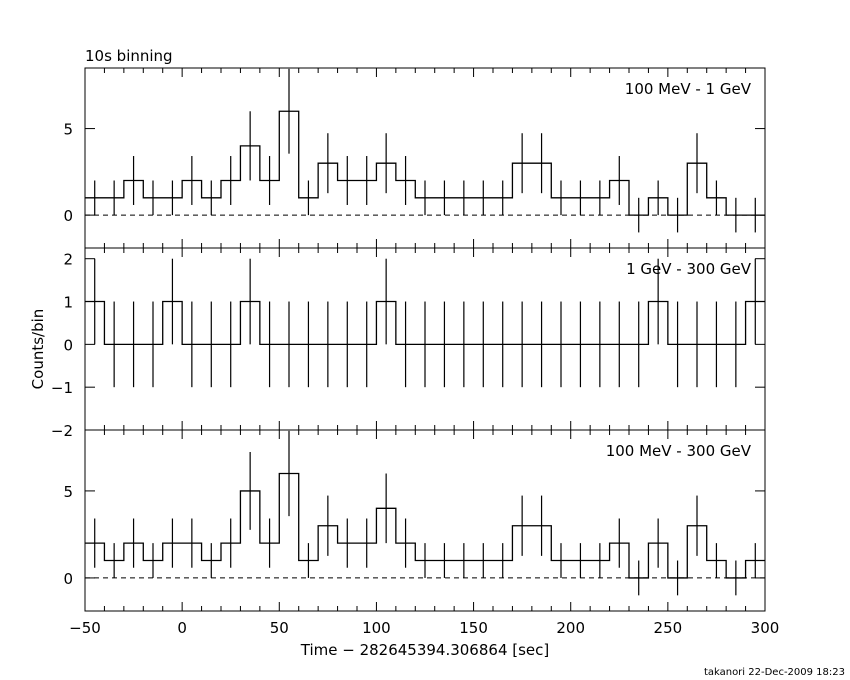 The height and width of the screenshot is (680, 850). What do you see at coordinates (688, 89) in the screenshot?
I see `energy-band-label: 100 MeV - 1 GeV` at bounding box center [688, 89].